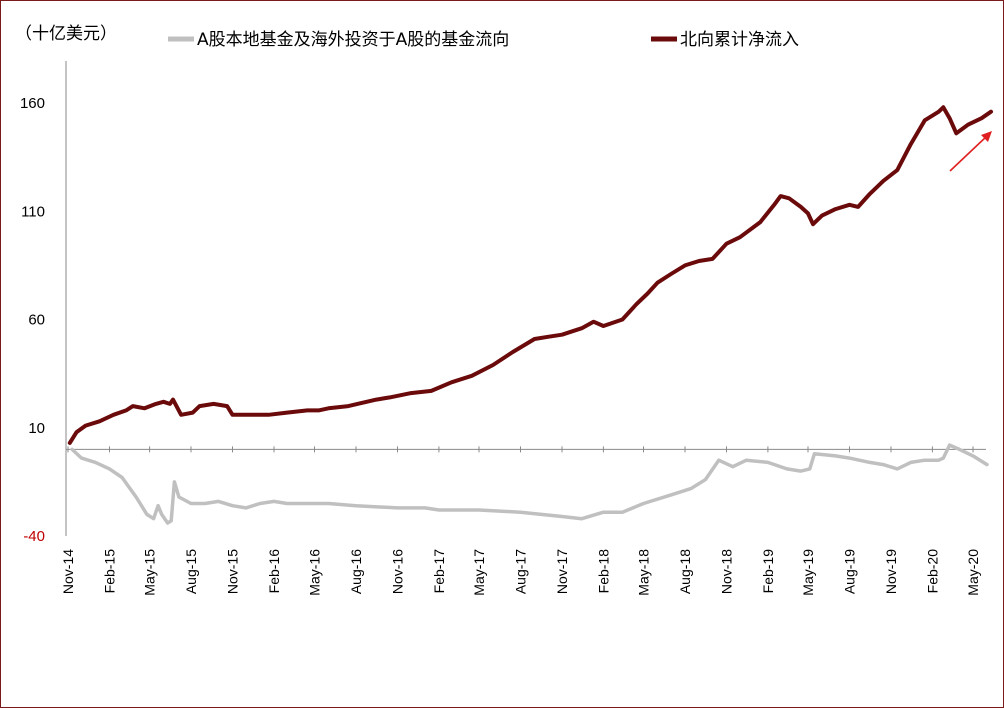 This screenshot has height=708, width=1004. Describe the element at coordinates (110, 571) in the screenshot. I see `x-tick-label: Feb-15` at that location.